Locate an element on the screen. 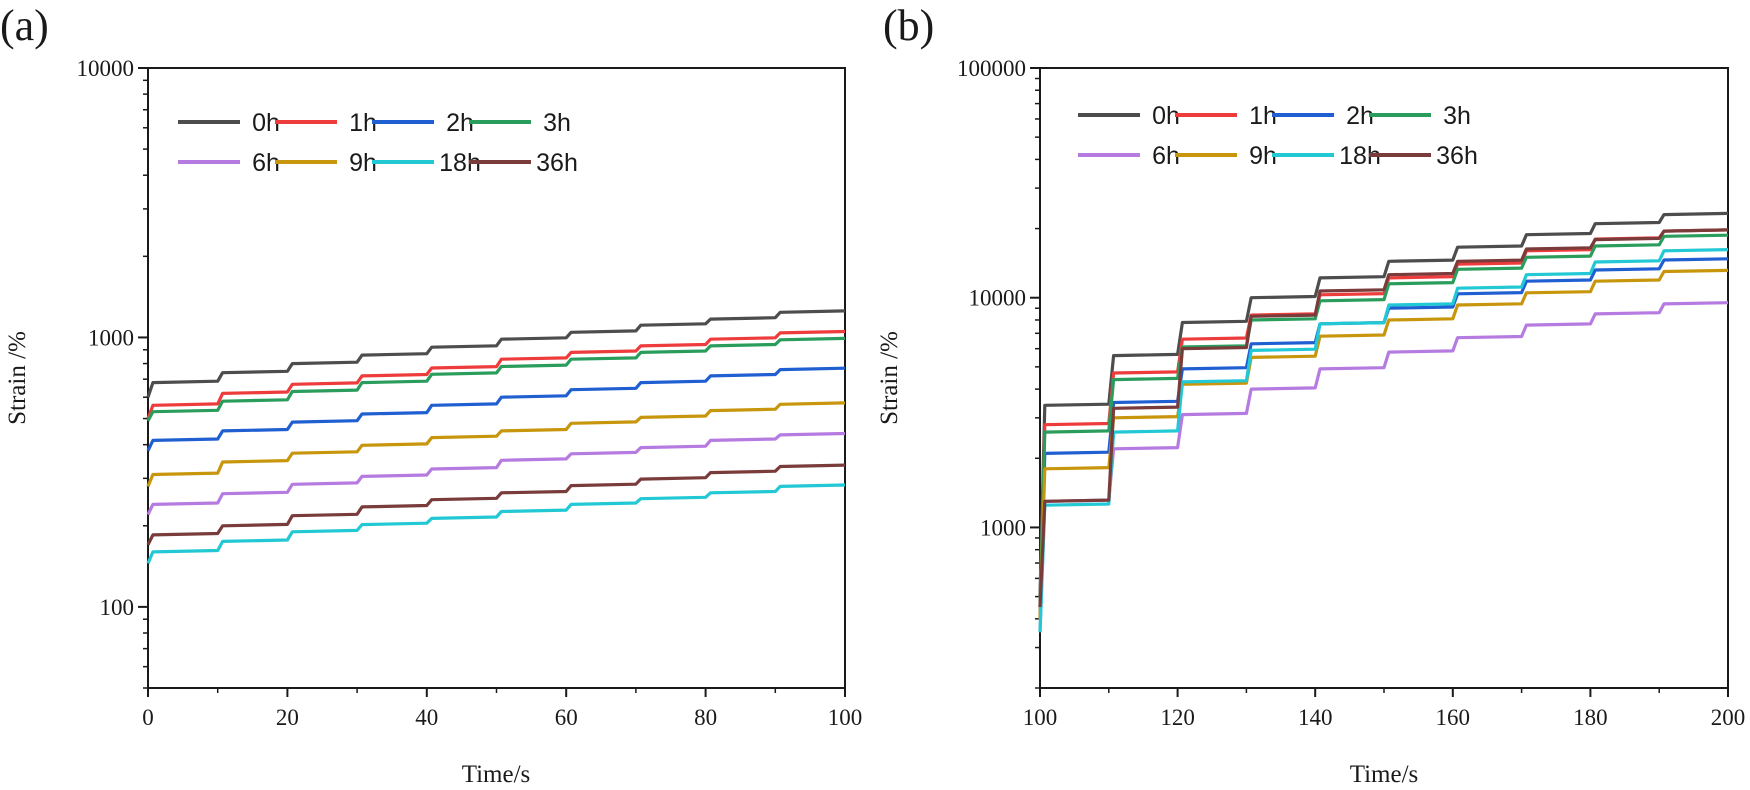 The image size is (1750, 790). series-line-2h is located at coordinates (496, 409).